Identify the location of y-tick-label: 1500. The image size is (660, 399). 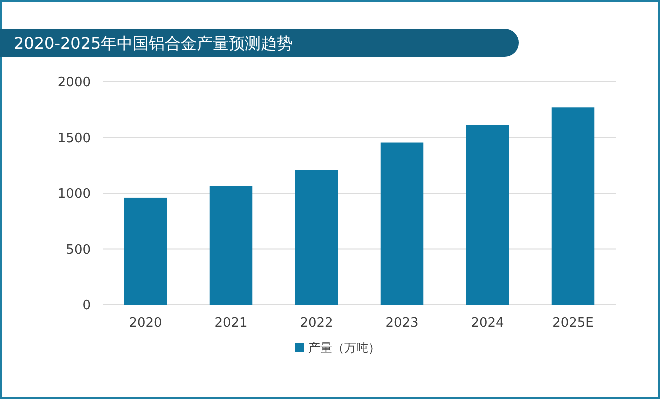
(74, 138).